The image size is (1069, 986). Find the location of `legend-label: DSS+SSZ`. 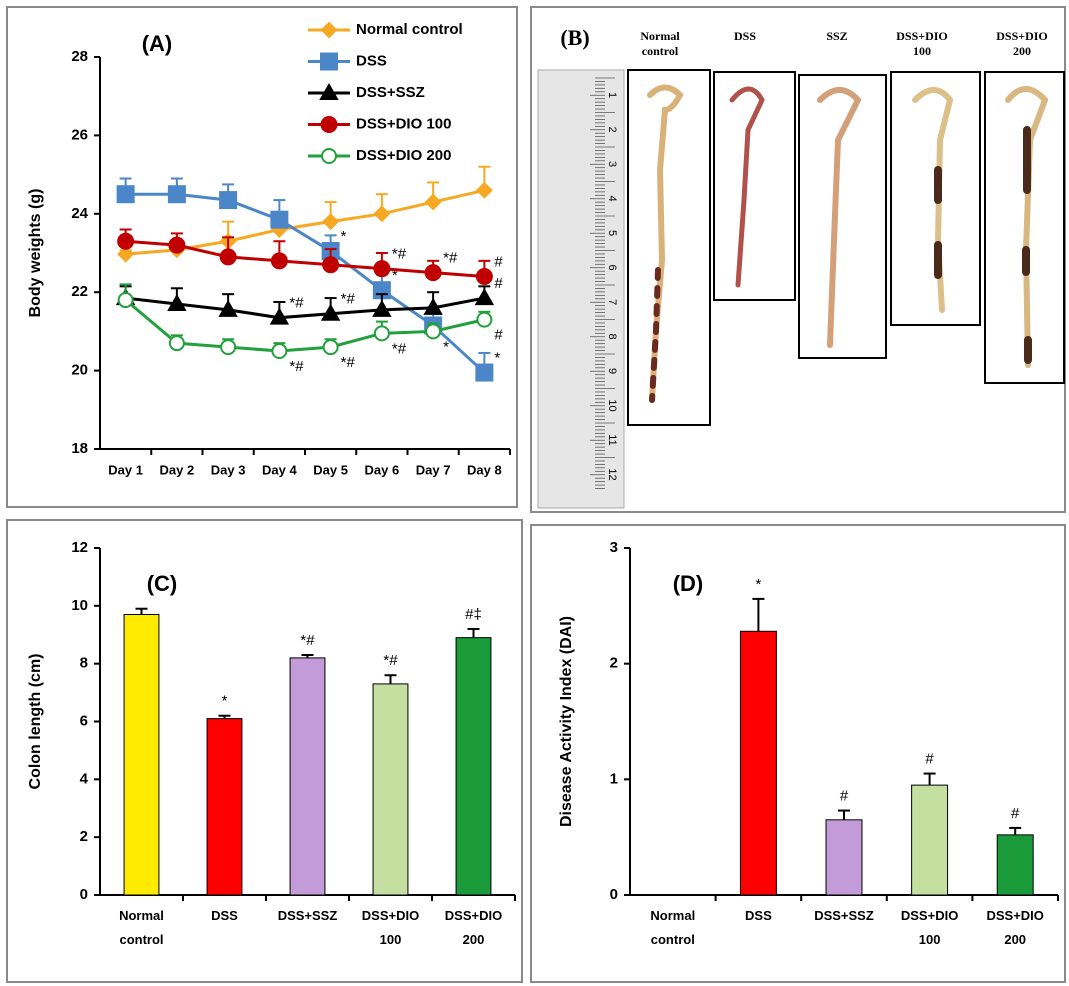

legend-label: DSS+SSZ is located at coordinates (390, 92).